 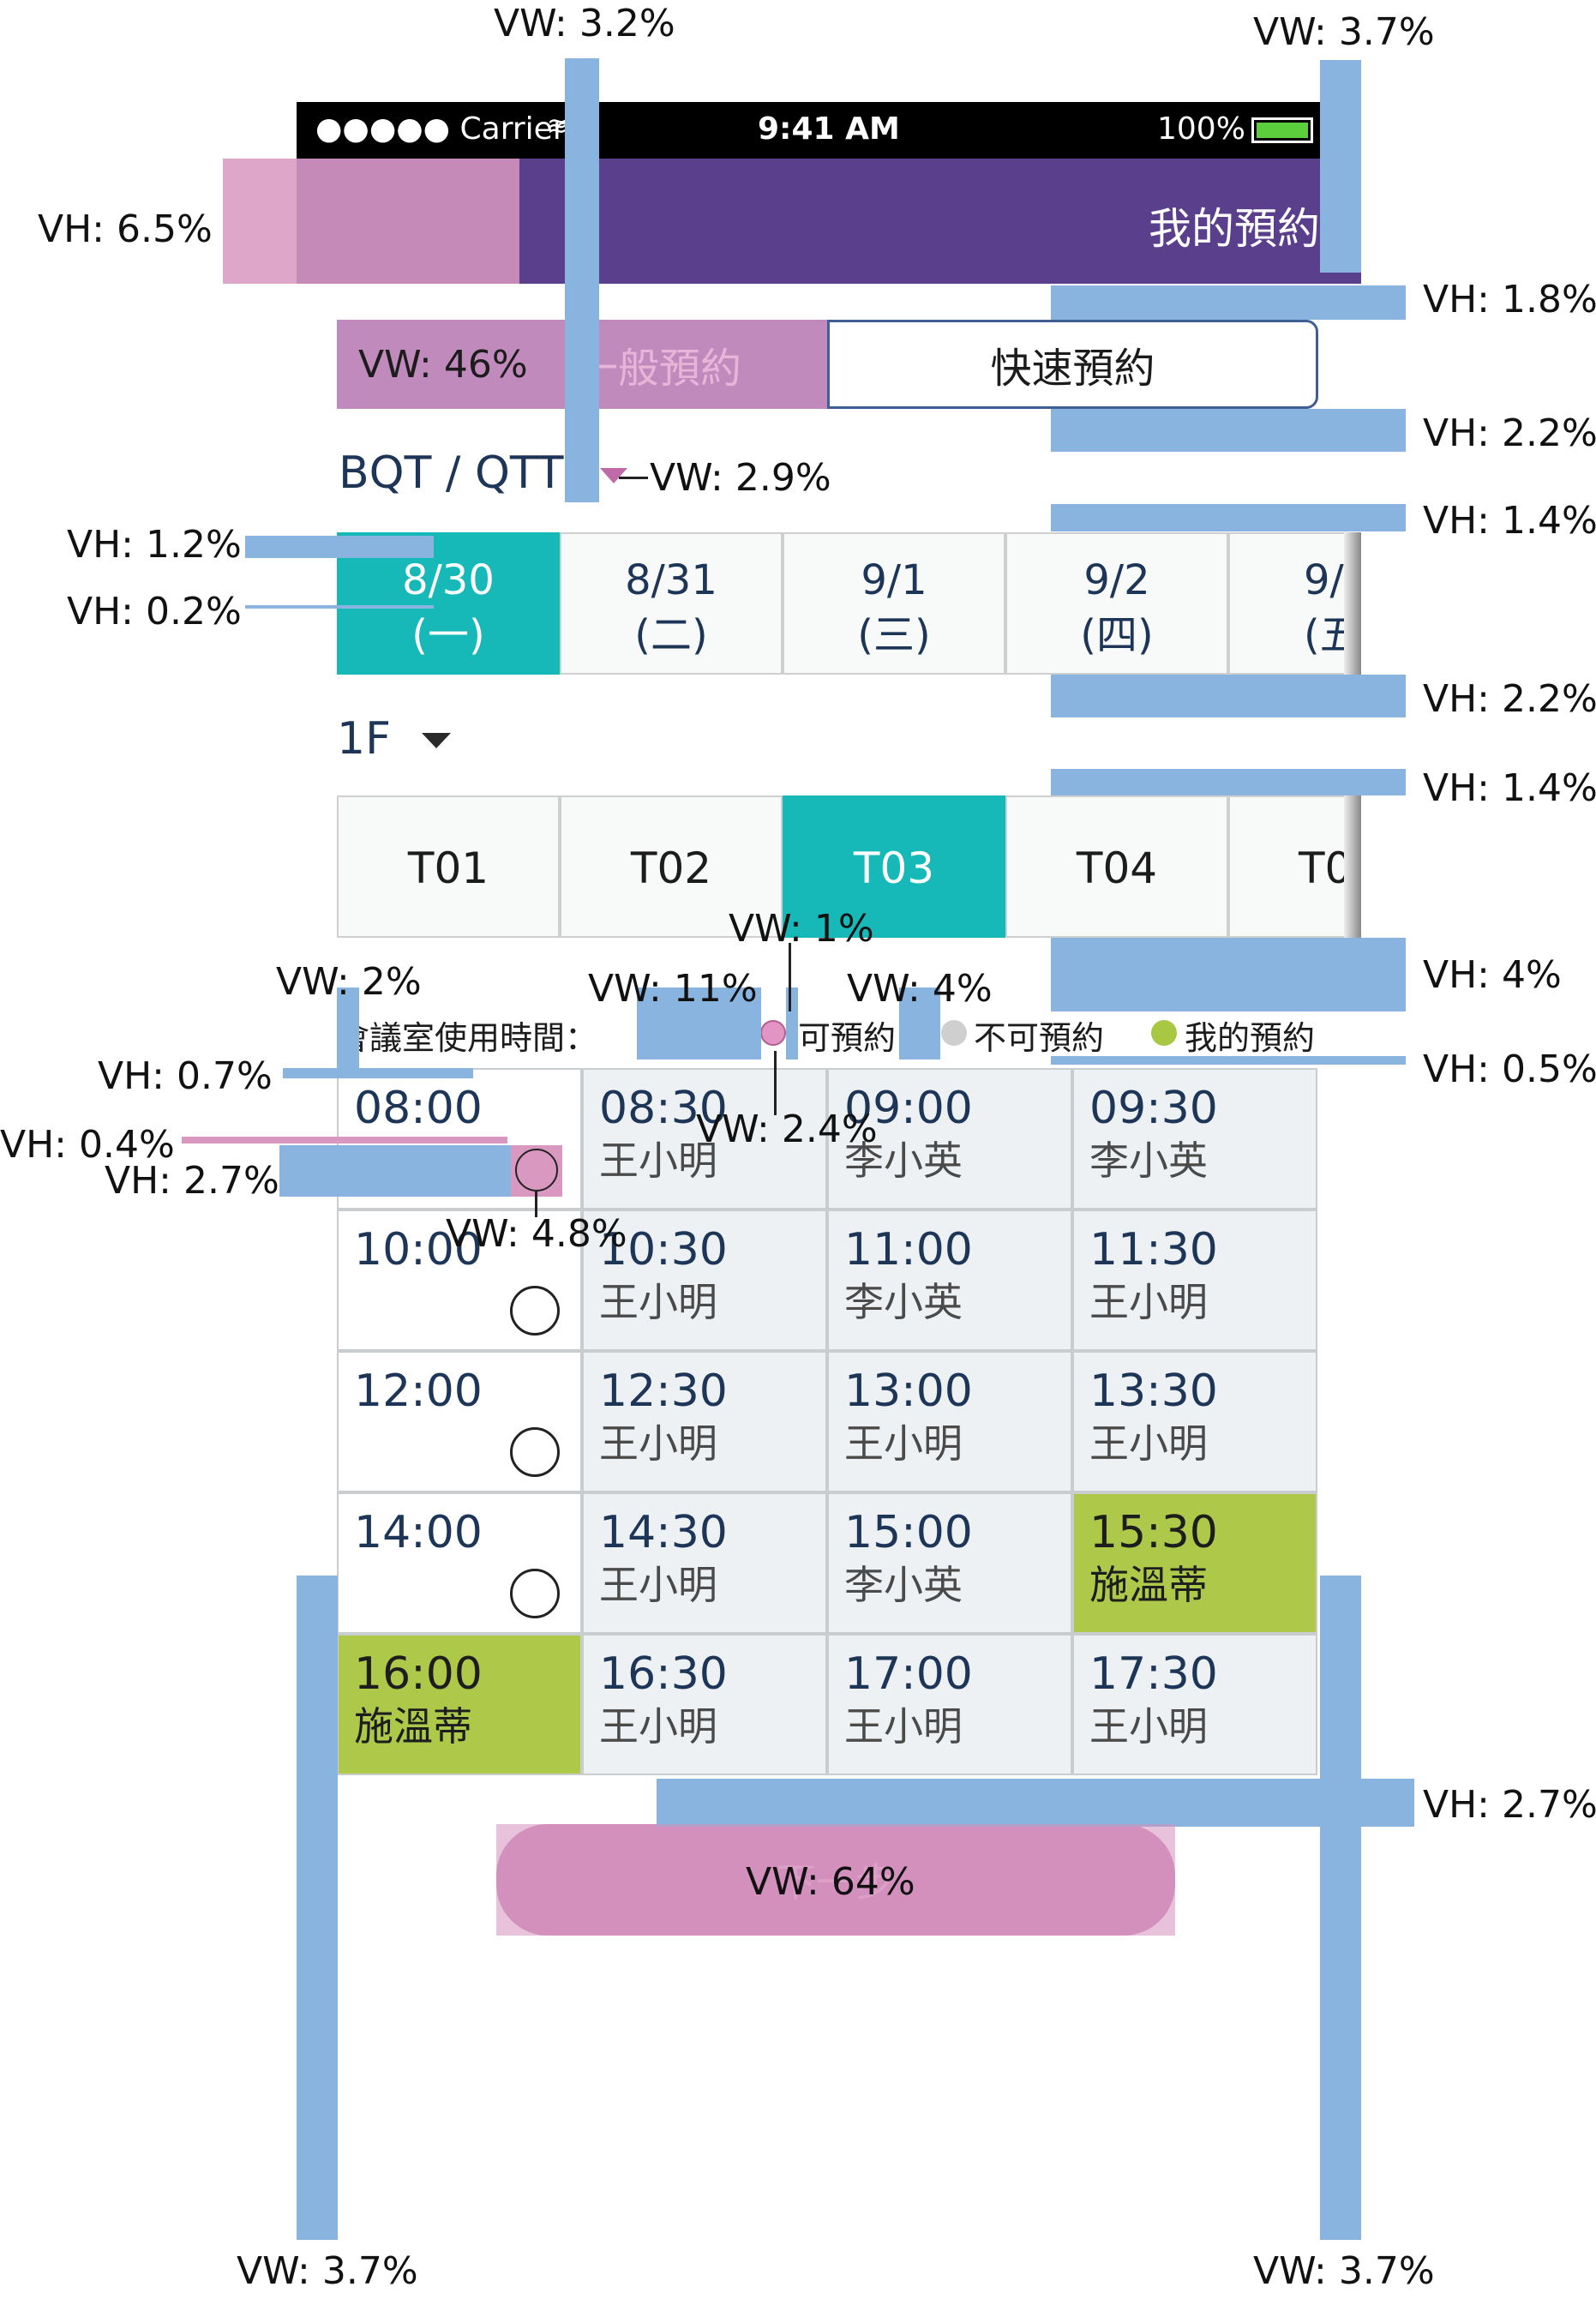 I want to click on date-cell: 8/31 (二), so click(x=671, y=603).